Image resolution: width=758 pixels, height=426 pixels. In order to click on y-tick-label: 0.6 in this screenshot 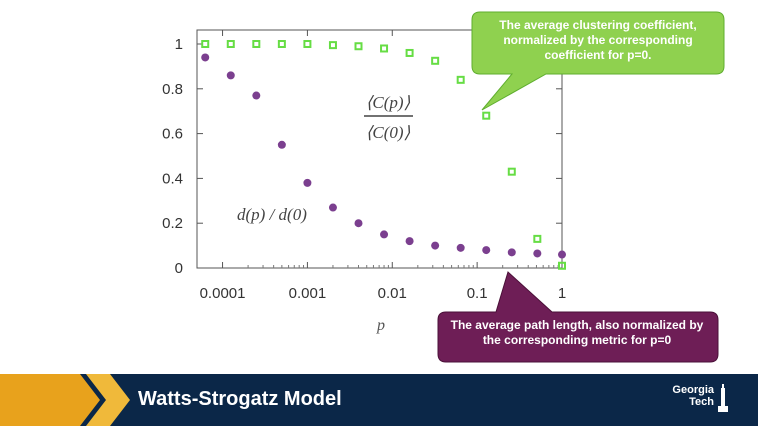, I will do `click(172, 134)`.